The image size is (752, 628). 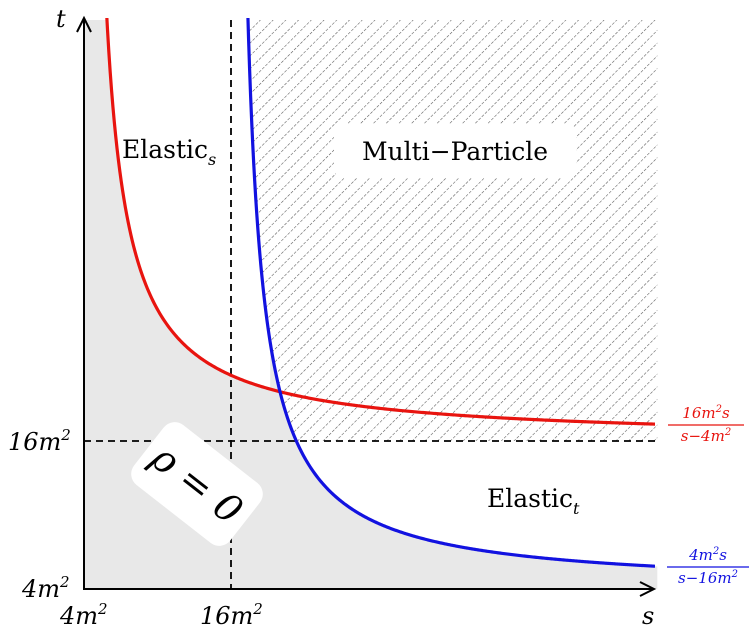 What do you see at coordinates (84, 24) in the screenshot?
I see `t-axis-arrow-icon` at bounding box center [84, 24].